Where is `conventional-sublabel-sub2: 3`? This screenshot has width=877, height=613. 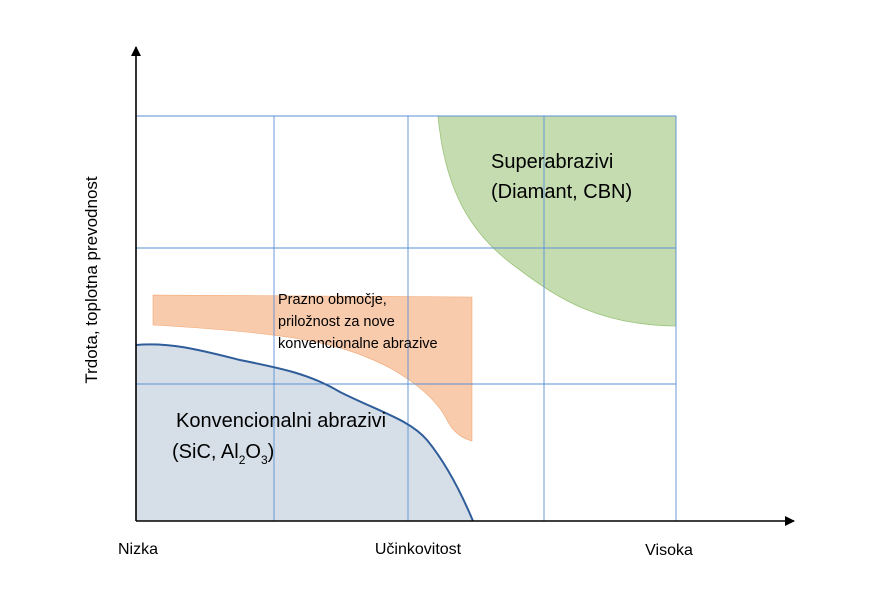 conventional-sublabel-sub2: 3 is located at coordinates (264, 460).